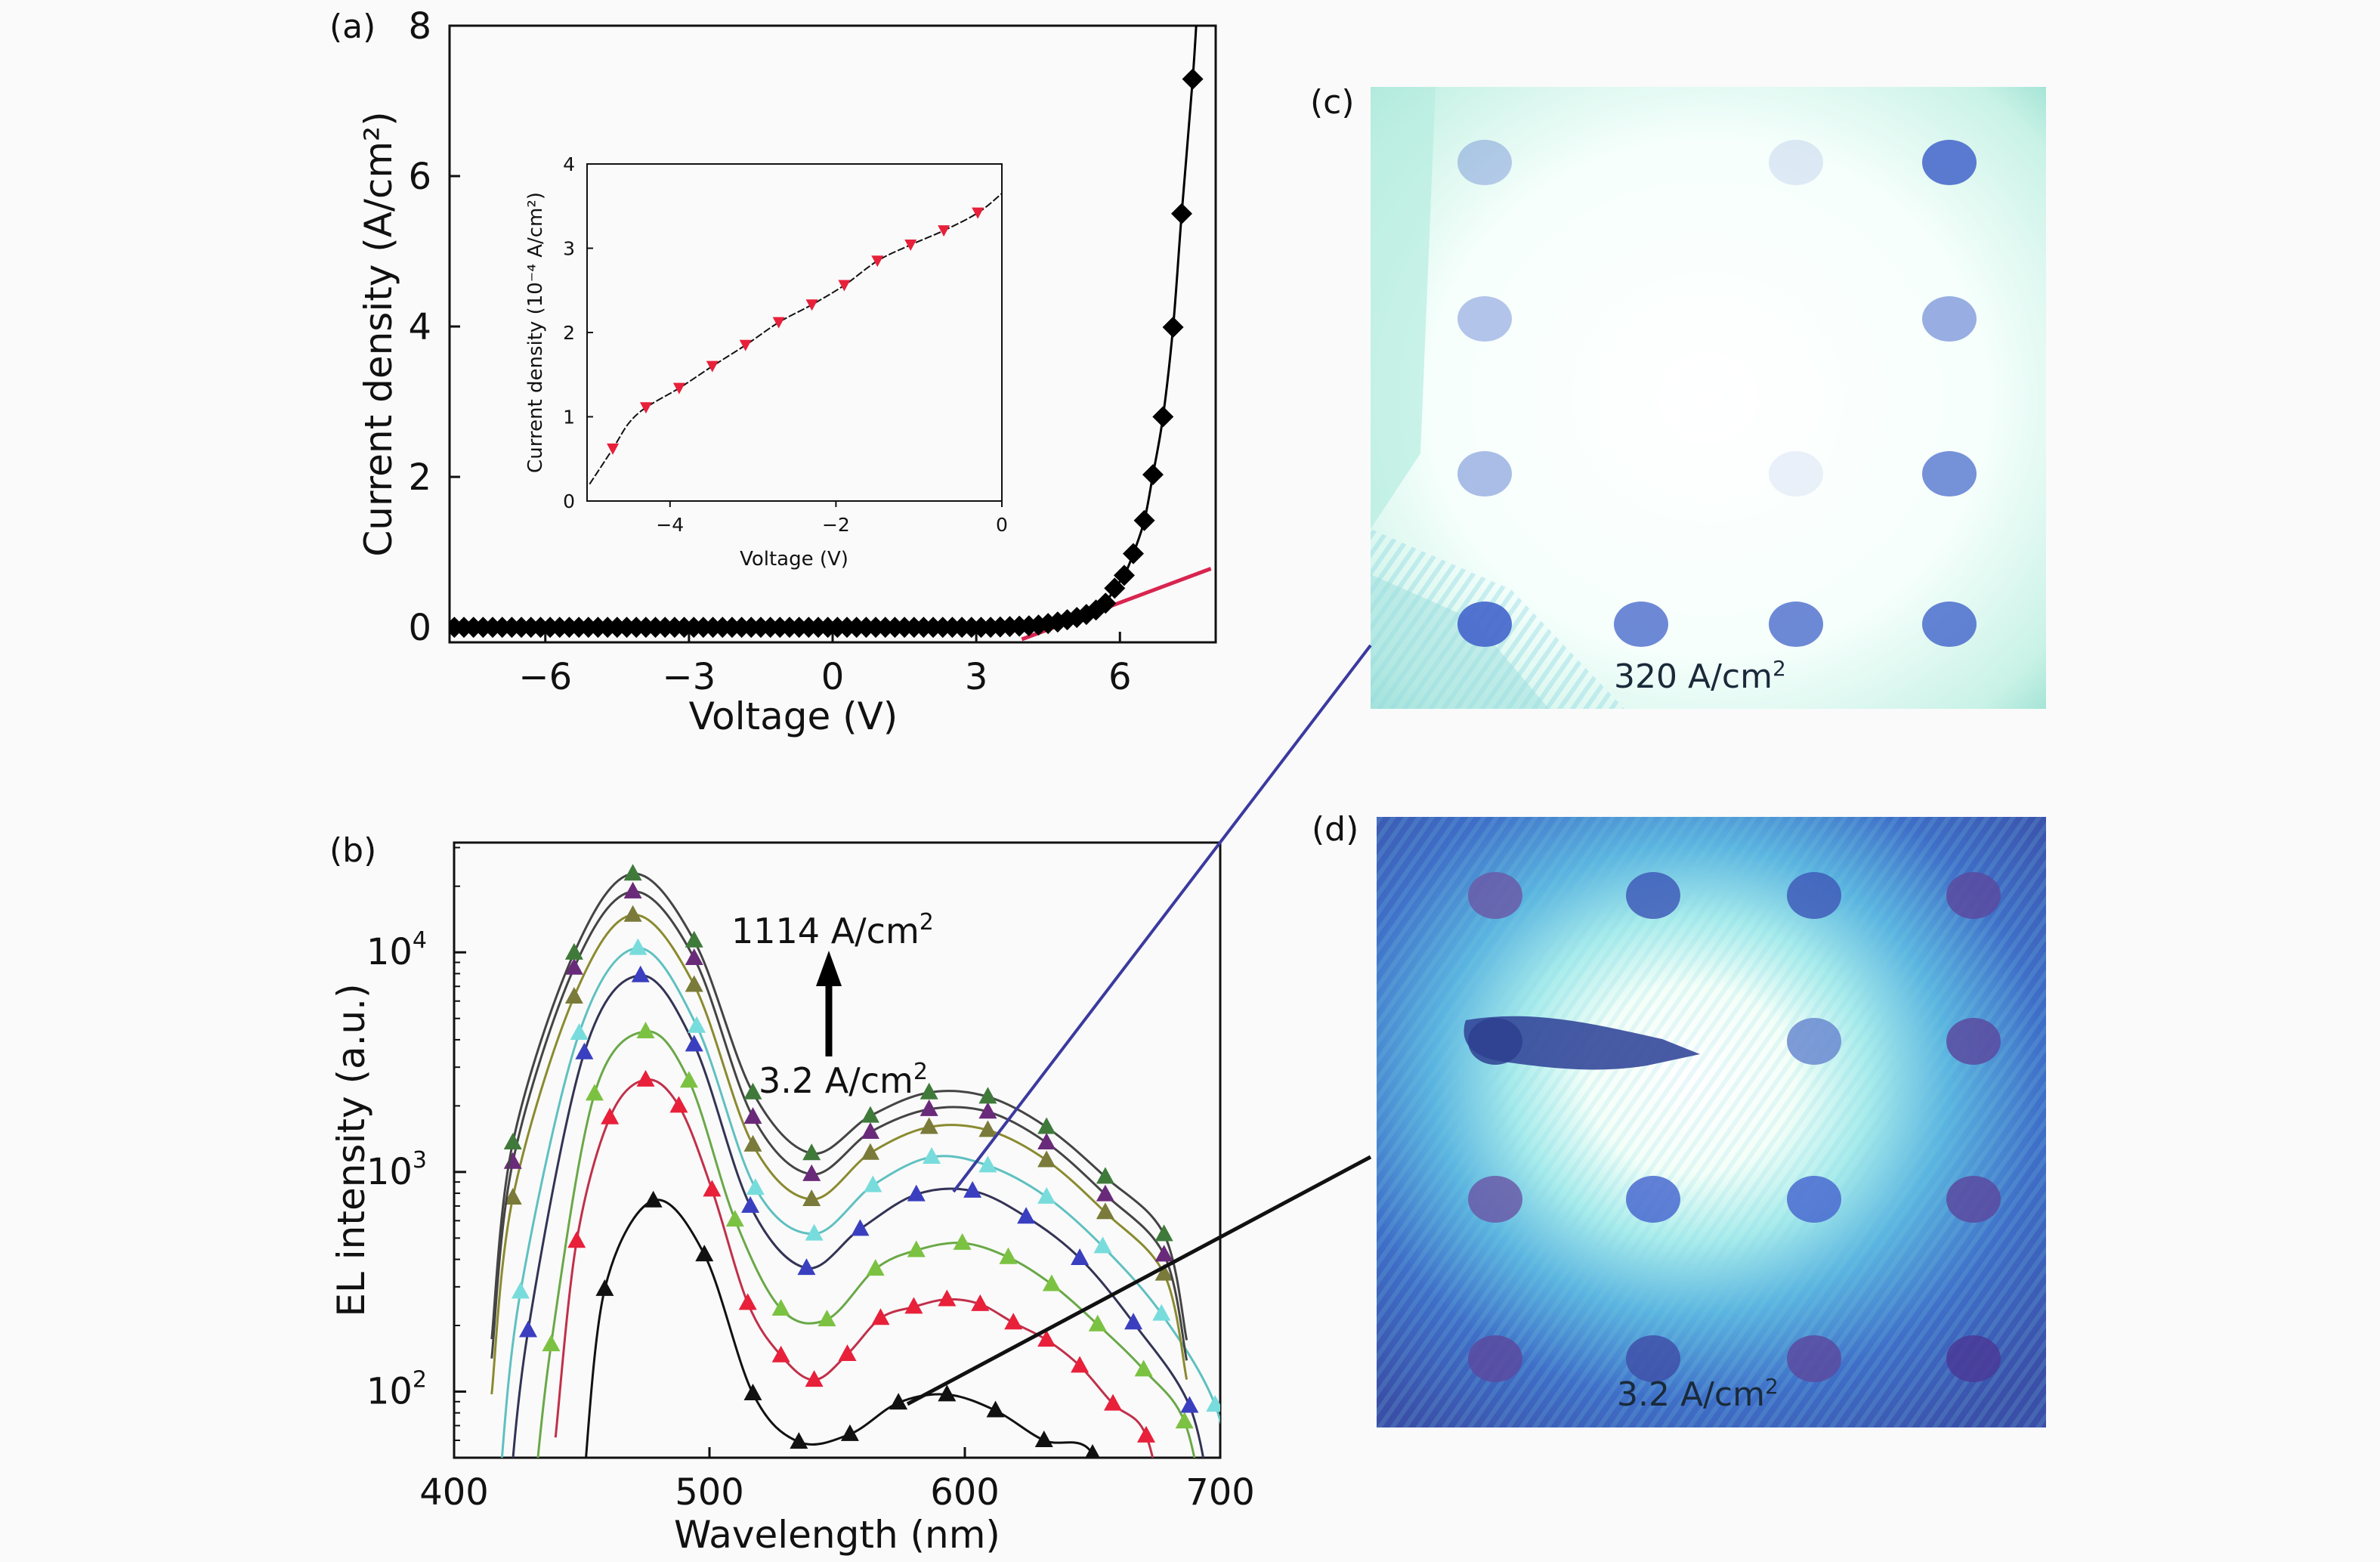 This screenshot has height=1562, width=2380. Describe the element at coordinates (976, 677) in the screenshot. I see `x-tick-label: 3` at that location.